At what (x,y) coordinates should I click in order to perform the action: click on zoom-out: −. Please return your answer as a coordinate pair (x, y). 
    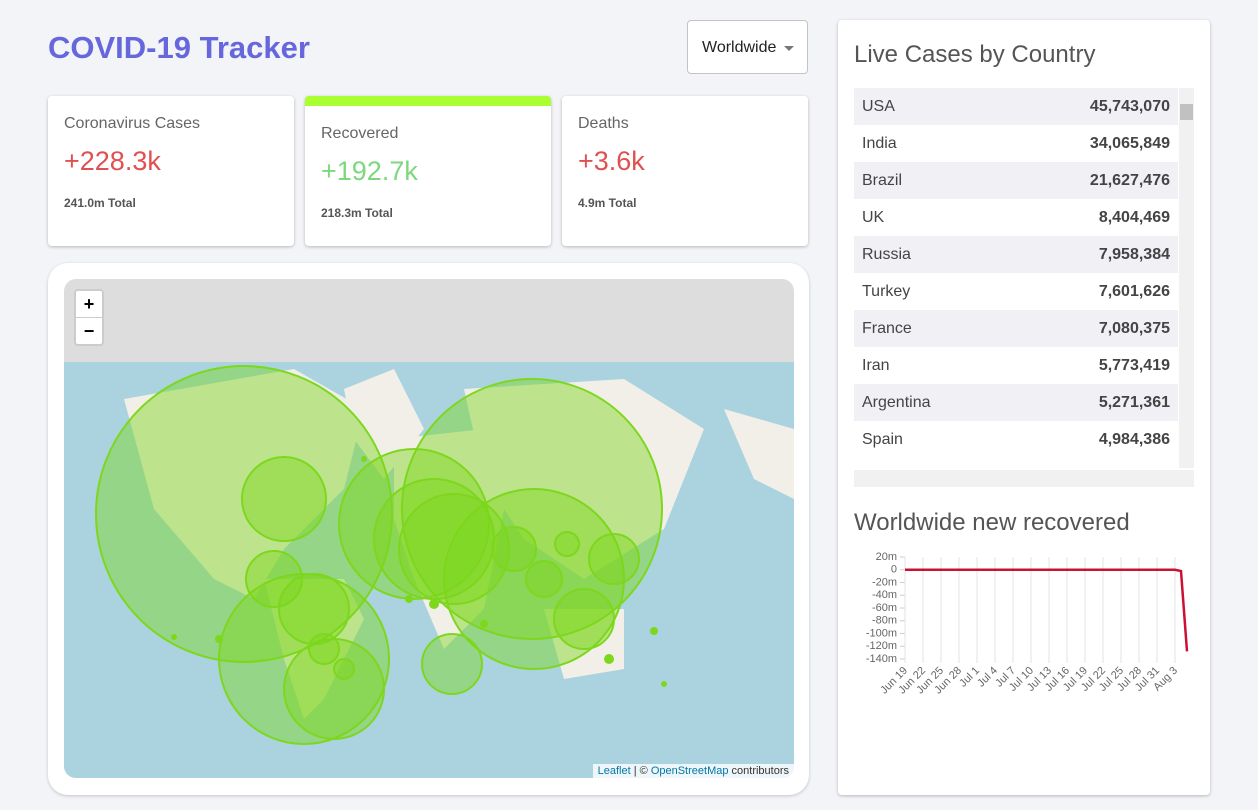
    Looking at the image, I should click on (89, 330).